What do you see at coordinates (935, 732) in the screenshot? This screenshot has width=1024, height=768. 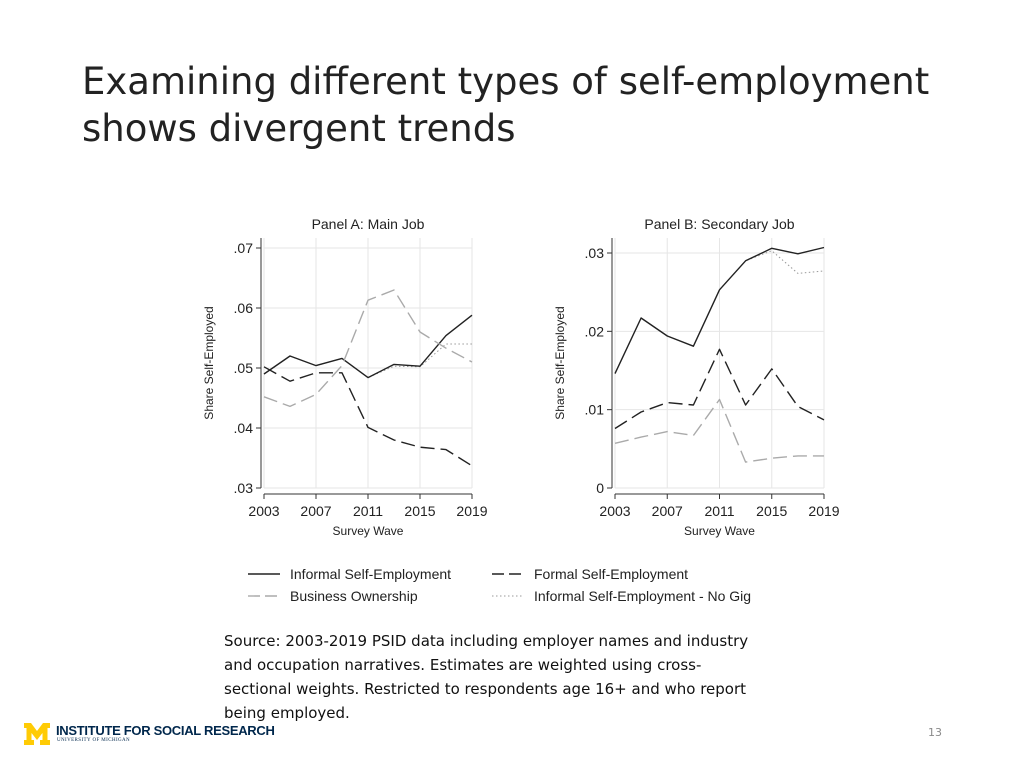 I see `page-number: 13` at bounding box center [935, 732].